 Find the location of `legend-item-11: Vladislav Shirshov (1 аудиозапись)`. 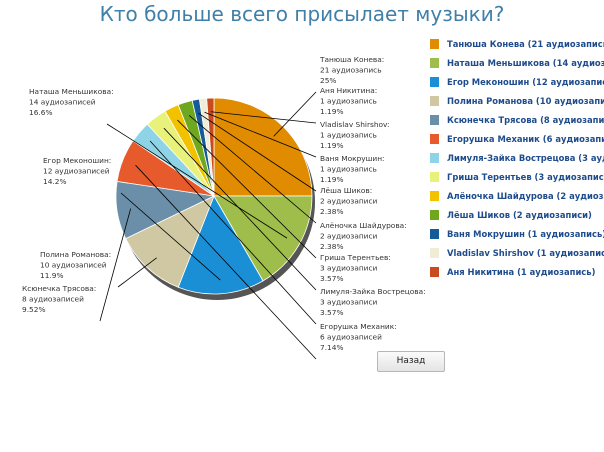

legend-item-11: Vladislav Shirshov (1 аудиозапись) is located at coordinates (517, 252).